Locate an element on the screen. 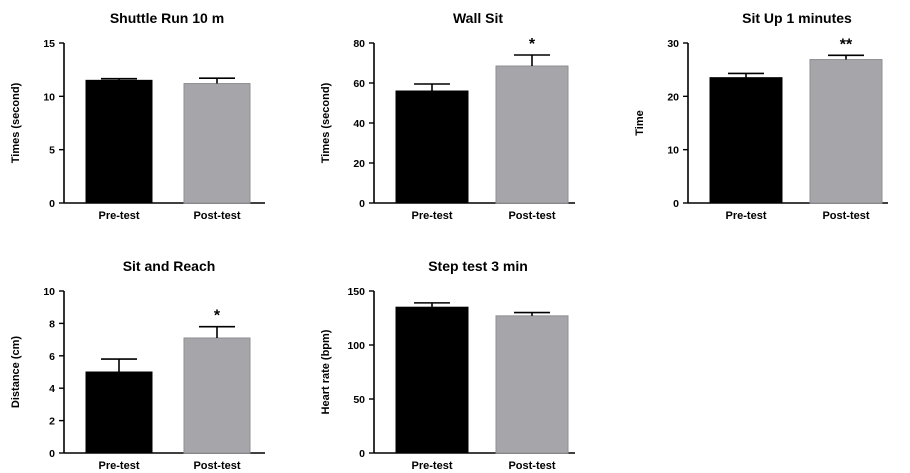 The image size is (910, 473). y-axis-label: Distance (cm) is located at coordinates (16, 372).